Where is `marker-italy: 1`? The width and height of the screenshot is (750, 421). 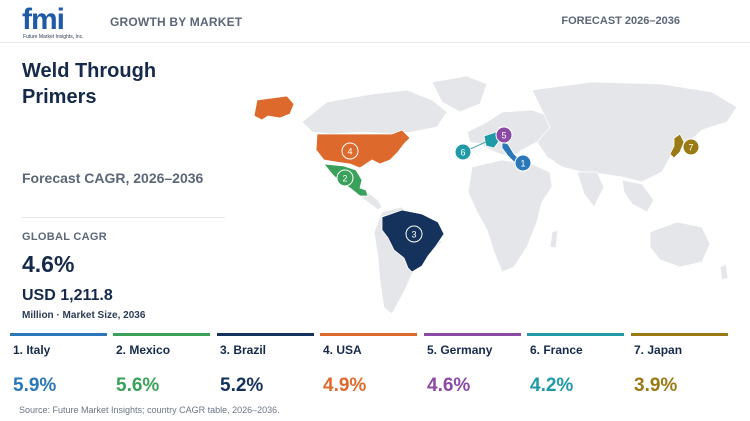 marker-italy: 1 is located at coordinates (523, 163).